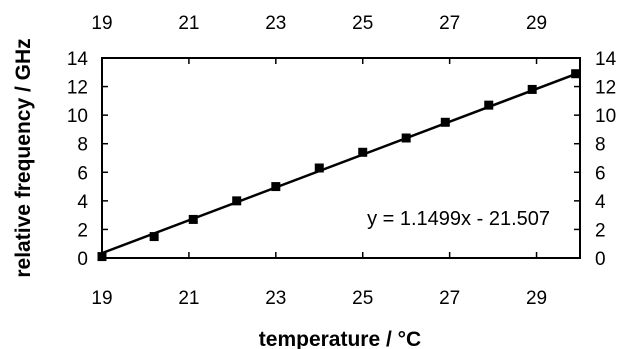 The width and height of the screenshot is (632, 349). Describe the element at coordinates (606, 59) in the screenshot. I see `y-tick-label-right: 14` at that location.